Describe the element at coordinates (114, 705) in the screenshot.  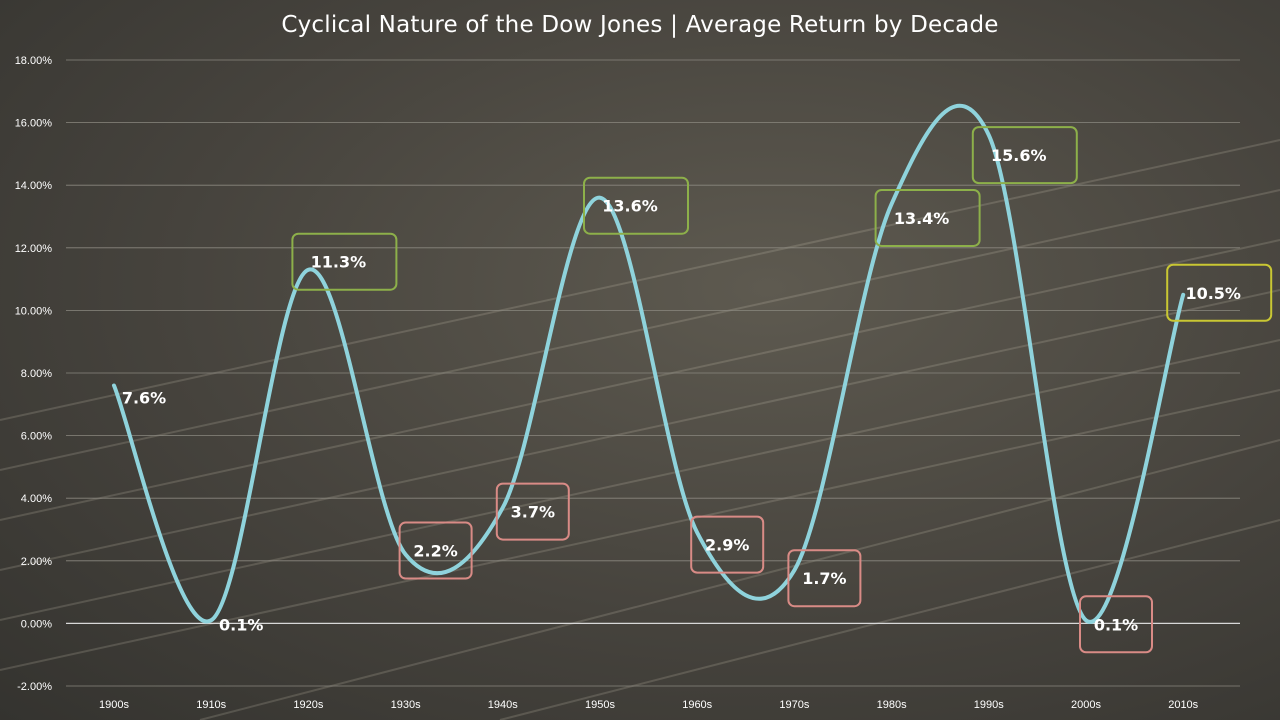
I see `x-tick-label: 1900s` at that location.